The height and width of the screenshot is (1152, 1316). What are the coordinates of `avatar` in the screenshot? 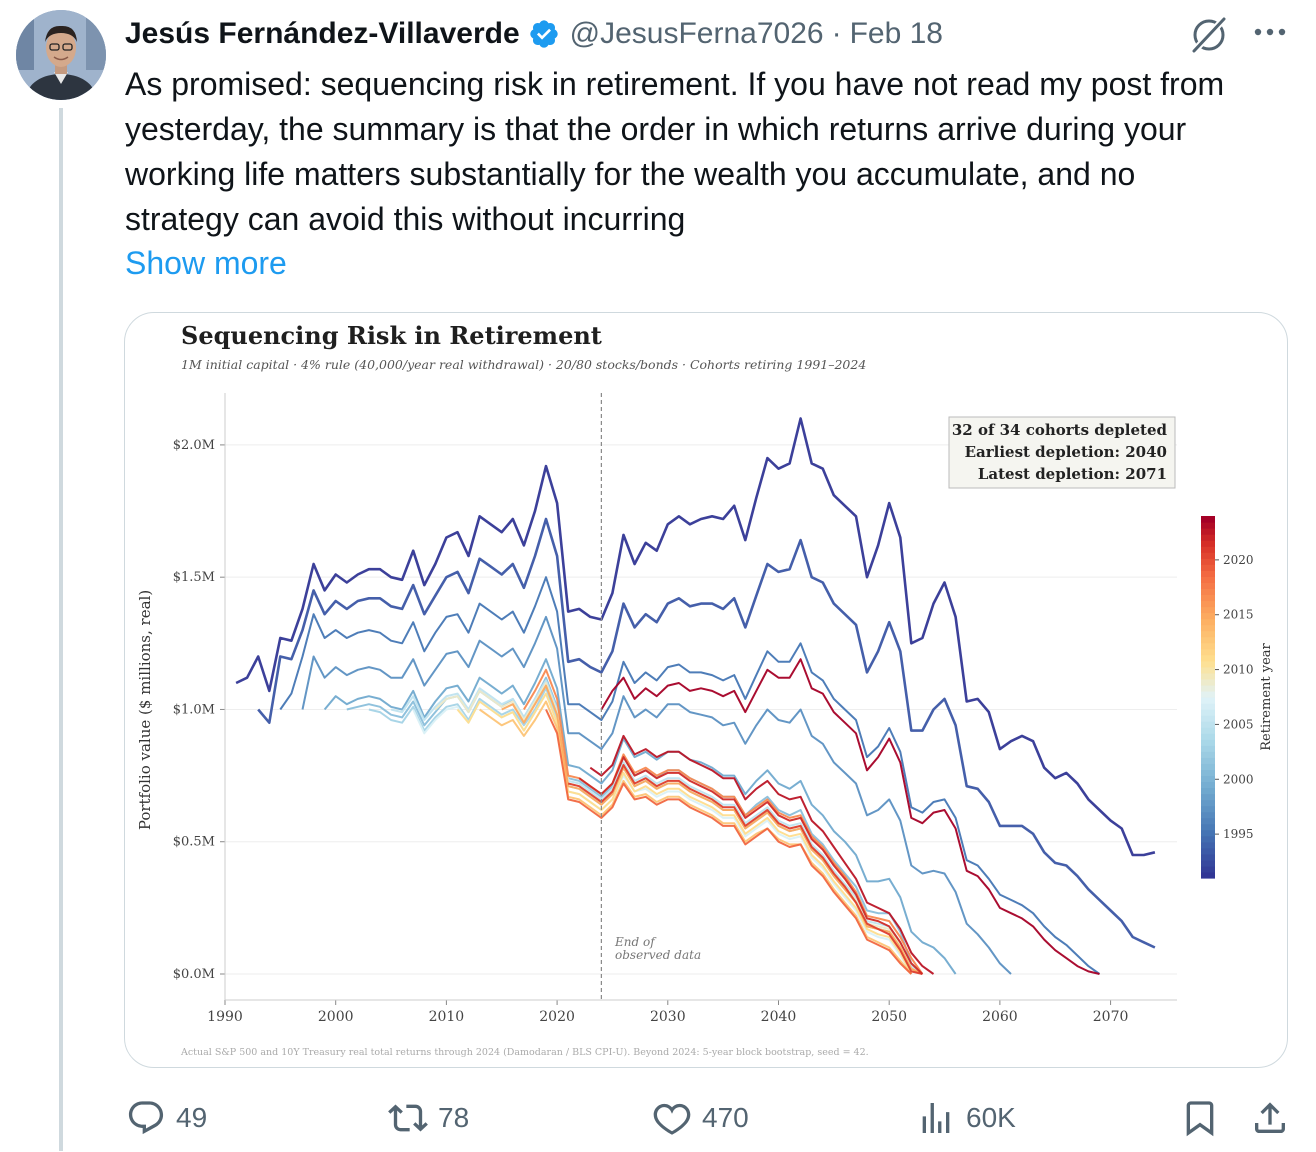 It's located at (61, 55).